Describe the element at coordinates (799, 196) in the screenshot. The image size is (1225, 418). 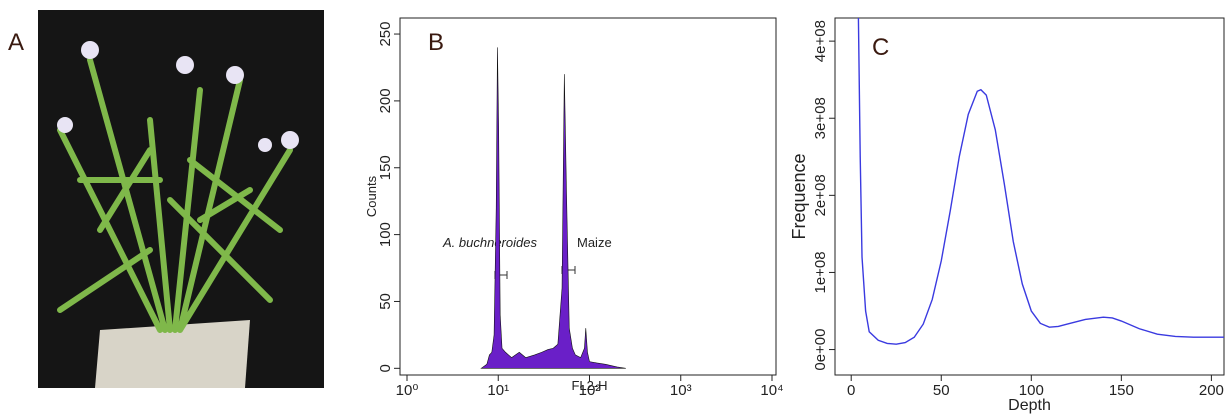
I see `y-axis-label: Frequence` at that location.